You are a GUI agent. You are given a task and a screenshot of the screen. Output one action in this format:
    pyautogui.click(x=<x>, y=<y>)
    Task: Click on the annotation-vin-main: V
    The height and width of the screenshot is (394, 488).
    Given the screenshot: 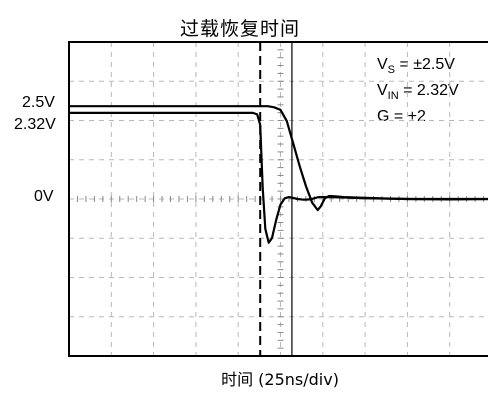 What is the action you would take?
    pyautogui.click(x=382, y=90)
    